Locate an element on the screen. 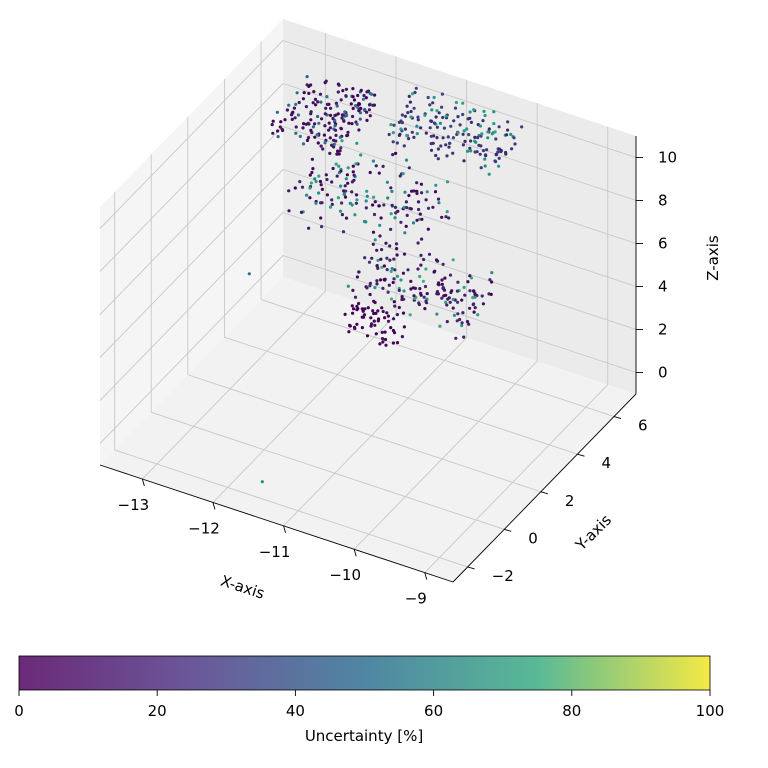 This screenshot has width=768, height=768. y-tick-label: −2 is located at coordinates (503, 576).